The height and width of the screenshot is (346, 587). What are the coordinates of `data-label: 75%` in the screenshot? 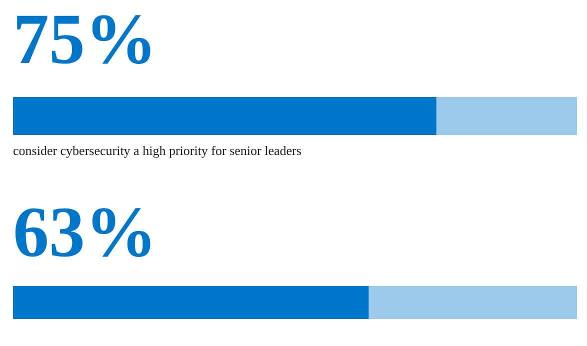 It's located at (85, 39).